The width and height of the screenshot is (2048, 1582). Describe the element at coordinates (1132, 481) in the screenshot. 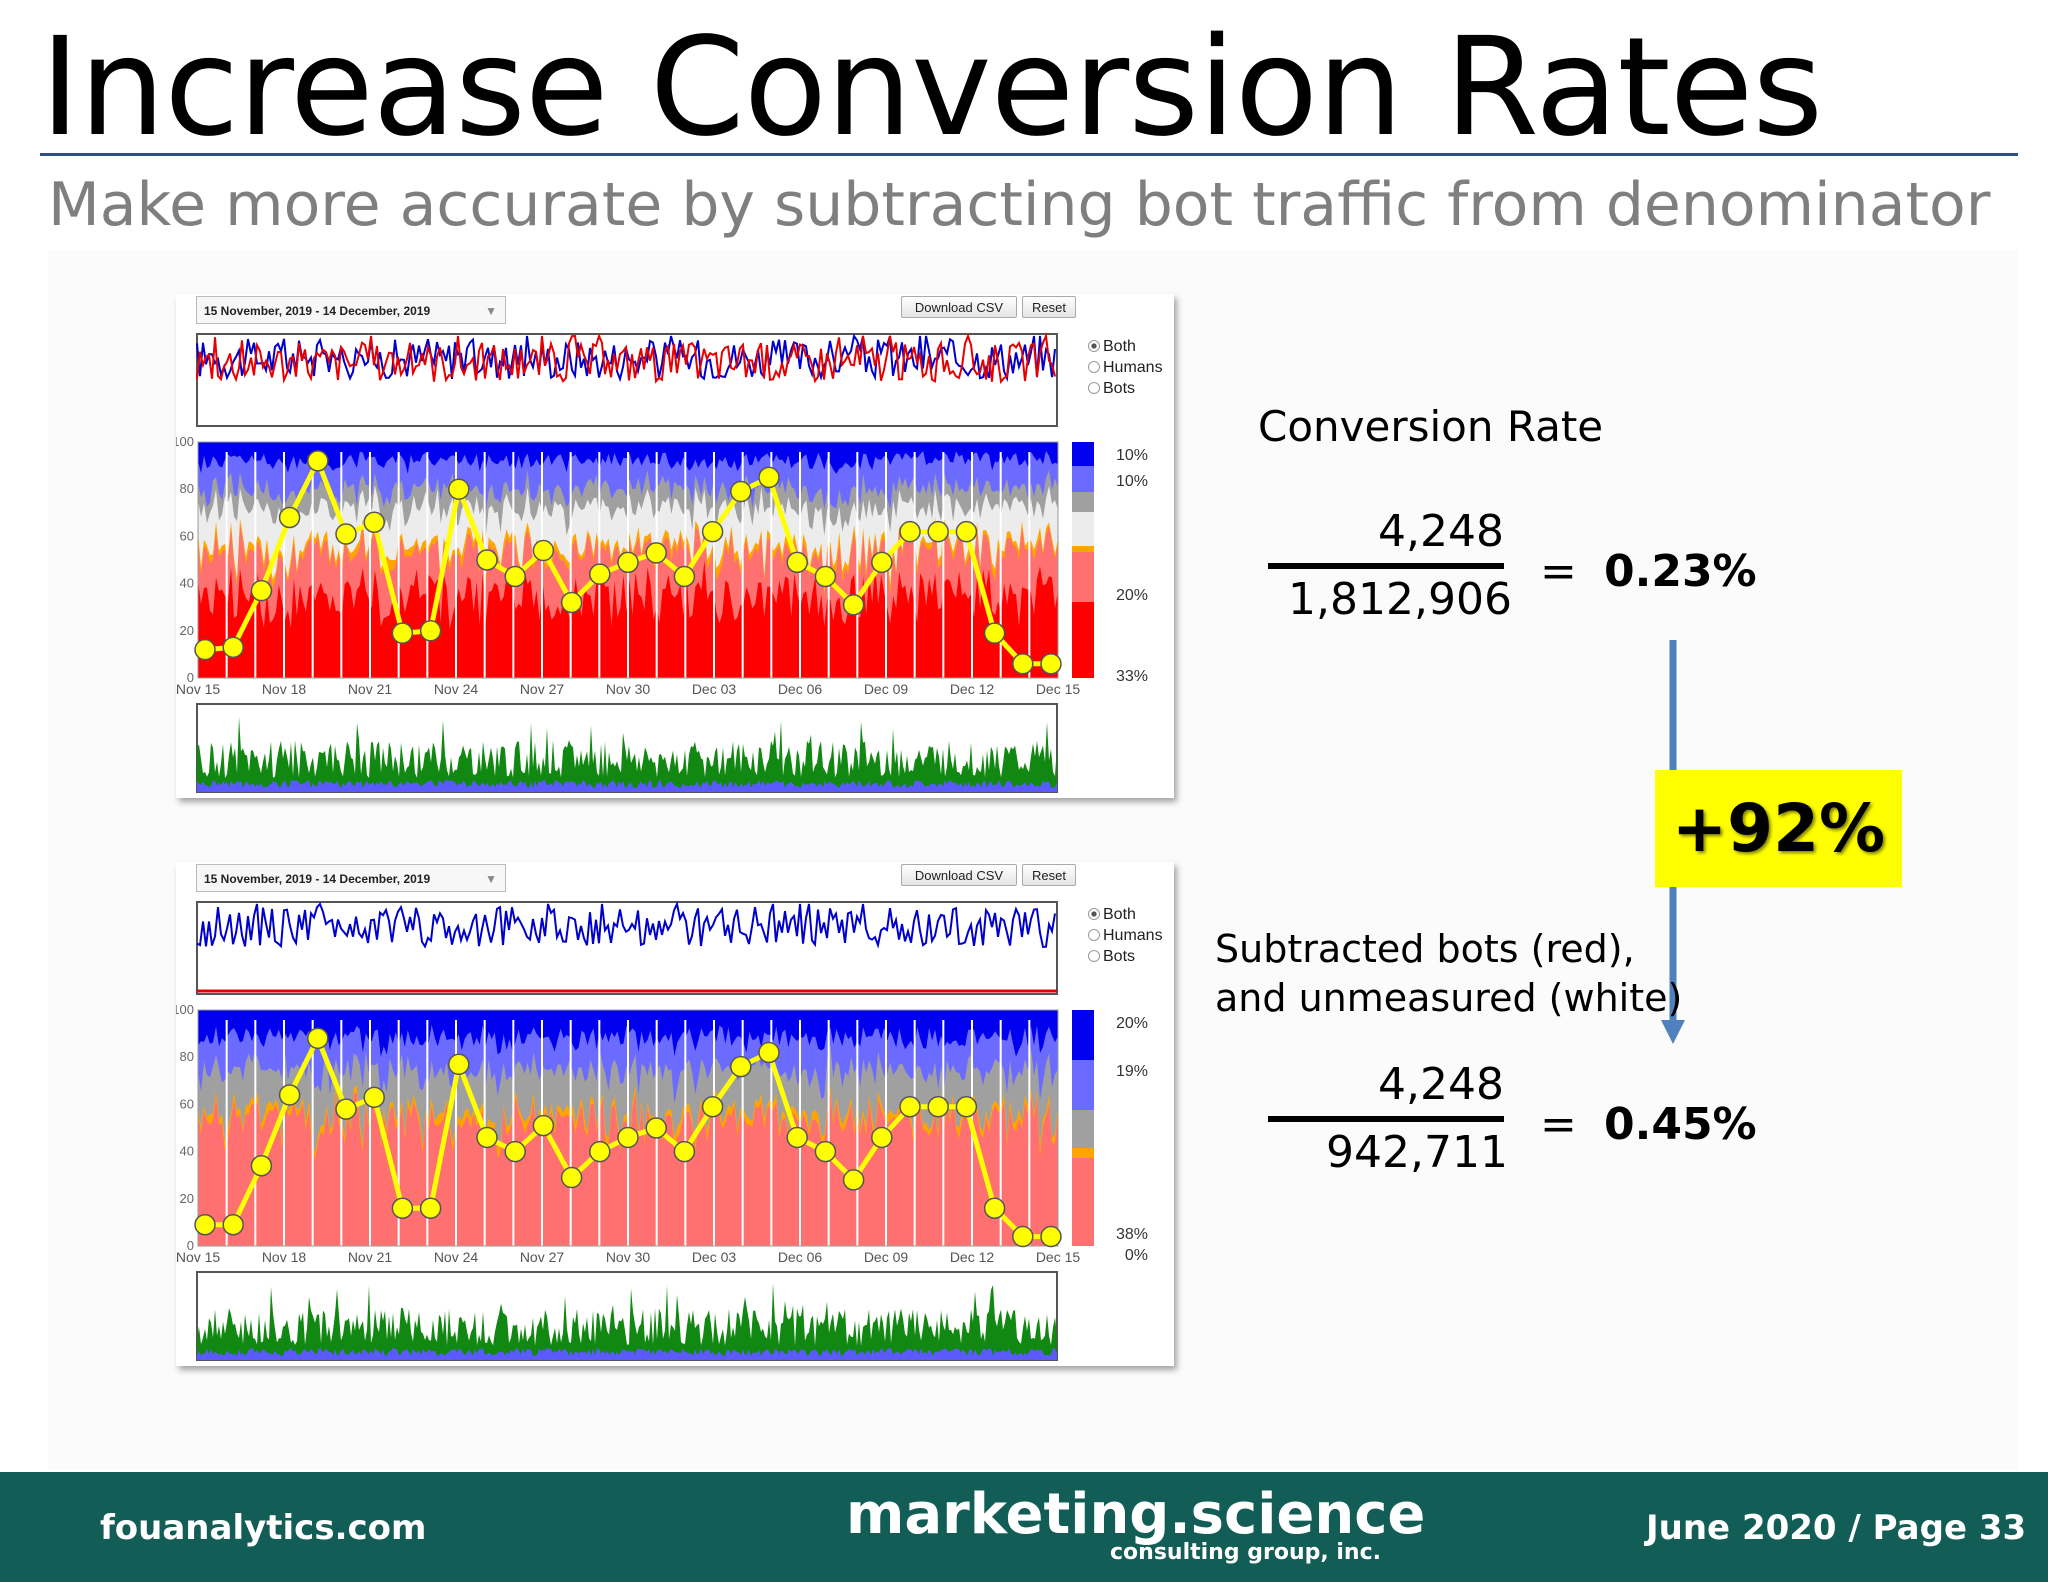

I see `legend-percent: 10%` at that location.